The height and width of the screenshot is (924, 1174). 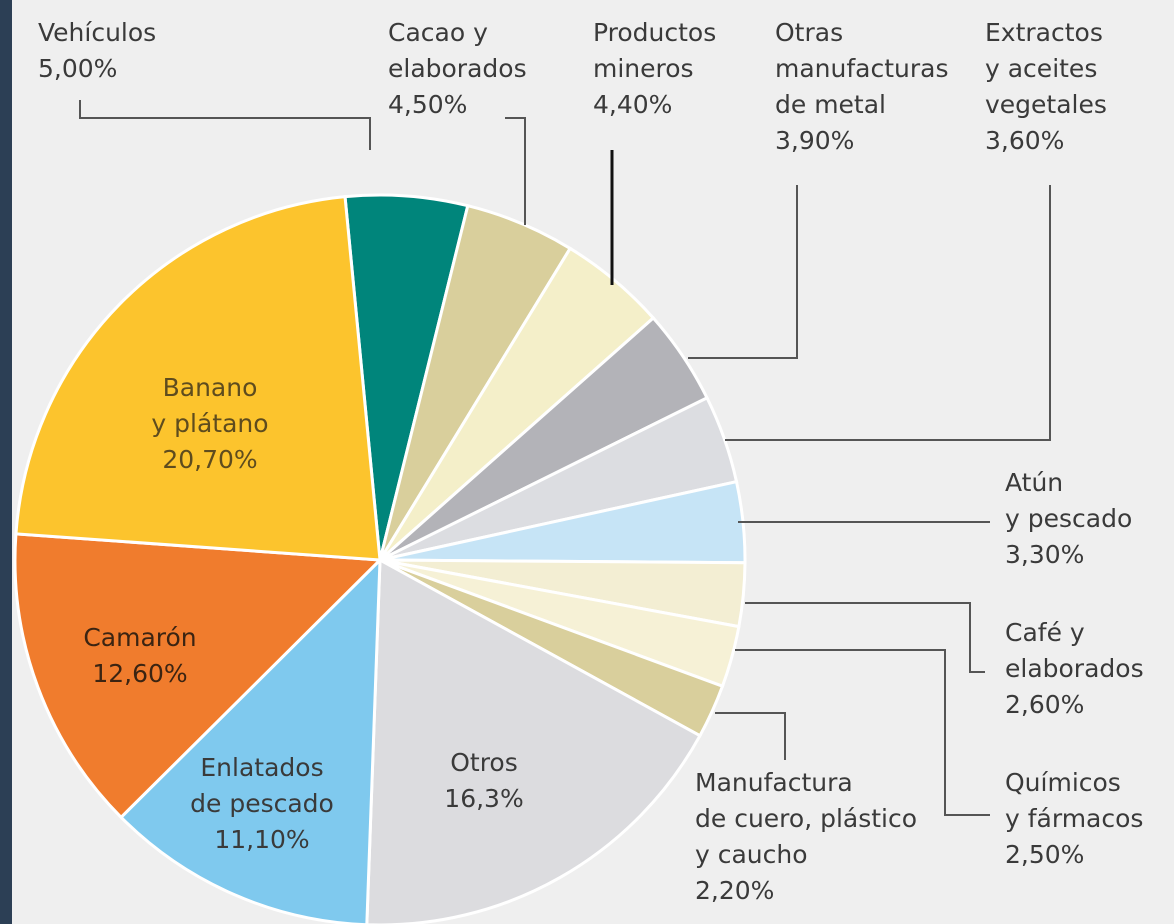 I want to click on slice-label: Otros 16,3%, so click(x=483, y=781).